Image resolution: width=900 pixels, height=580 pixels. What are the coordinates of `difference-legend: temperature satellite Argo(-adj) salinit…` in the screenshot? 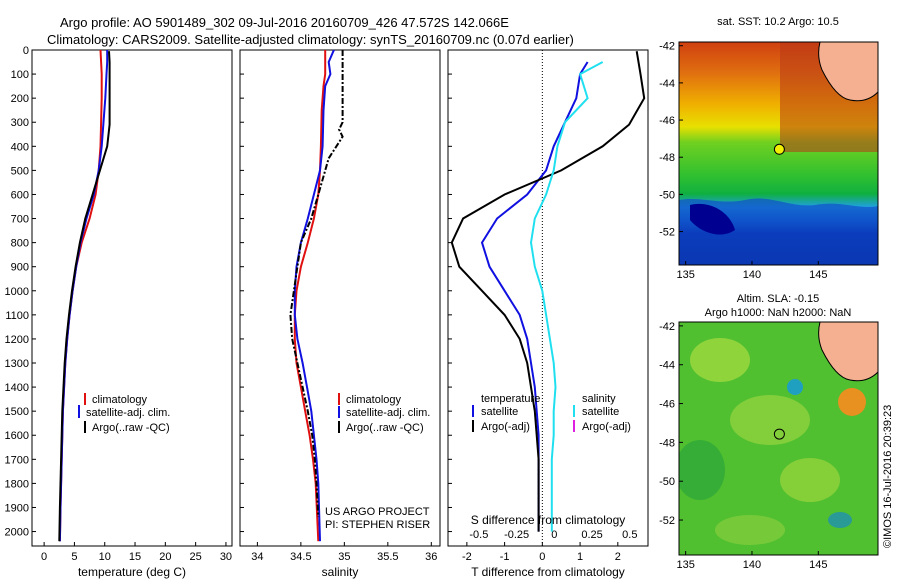 It's located at (551, 413).